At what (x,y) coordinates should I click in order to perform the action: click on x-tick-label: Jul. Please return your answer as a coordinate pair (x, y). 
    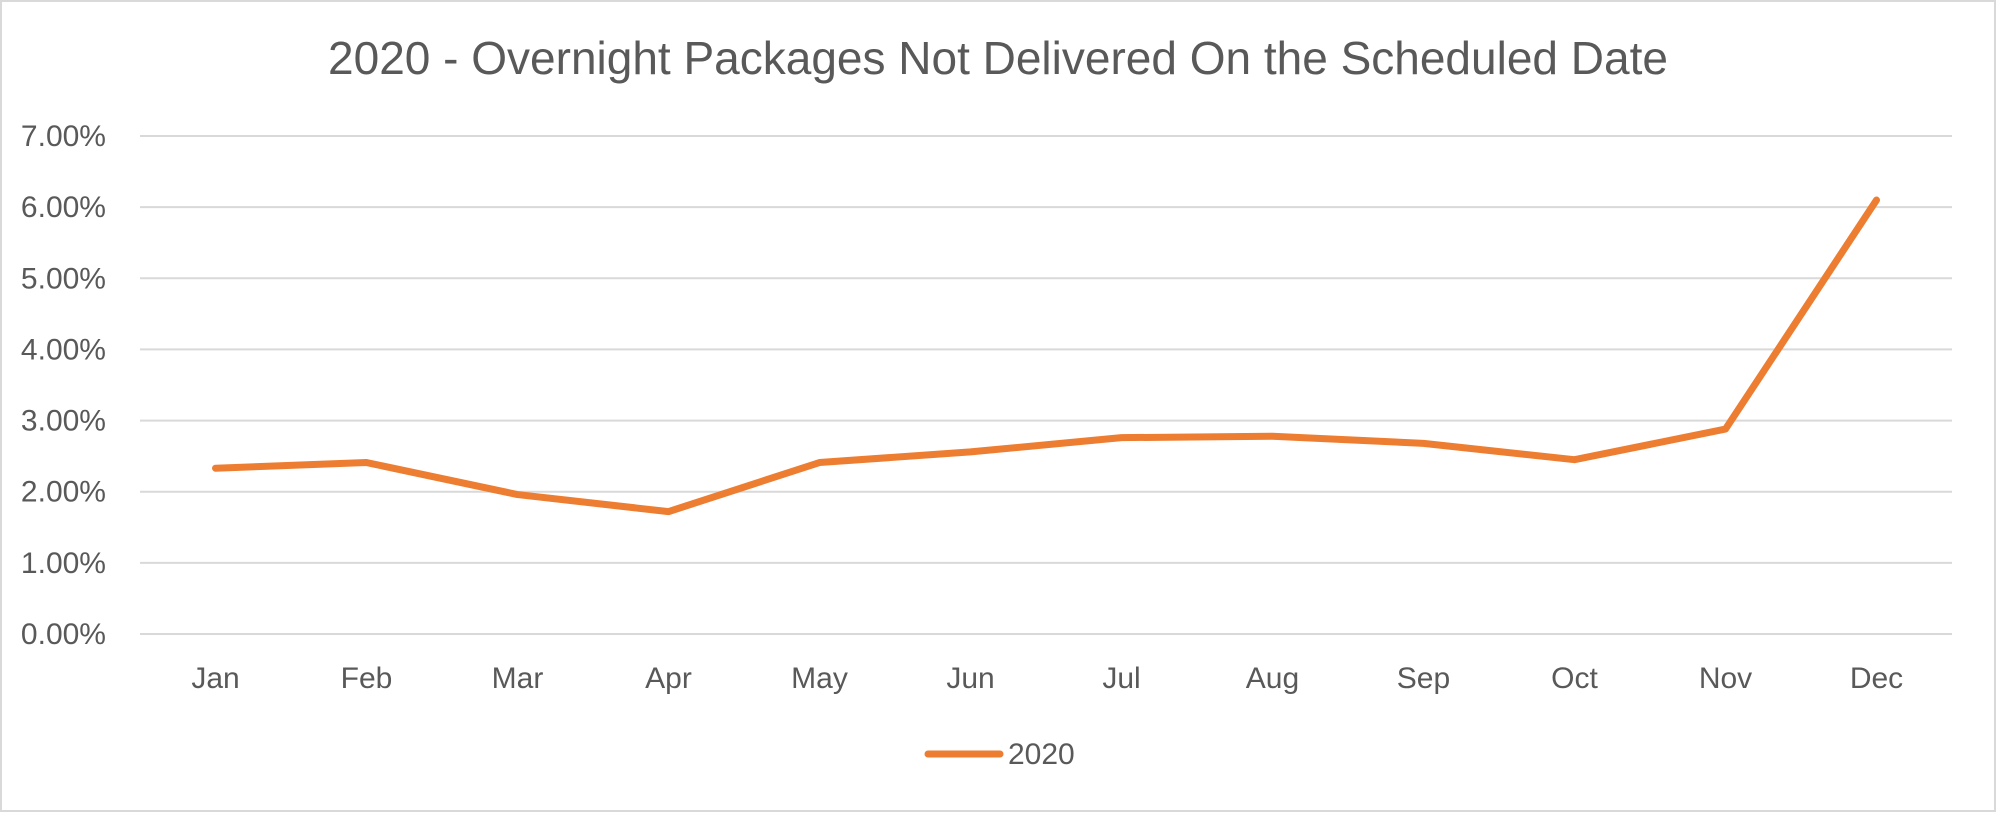
    Looking at the image, I should click on (1121, 678).